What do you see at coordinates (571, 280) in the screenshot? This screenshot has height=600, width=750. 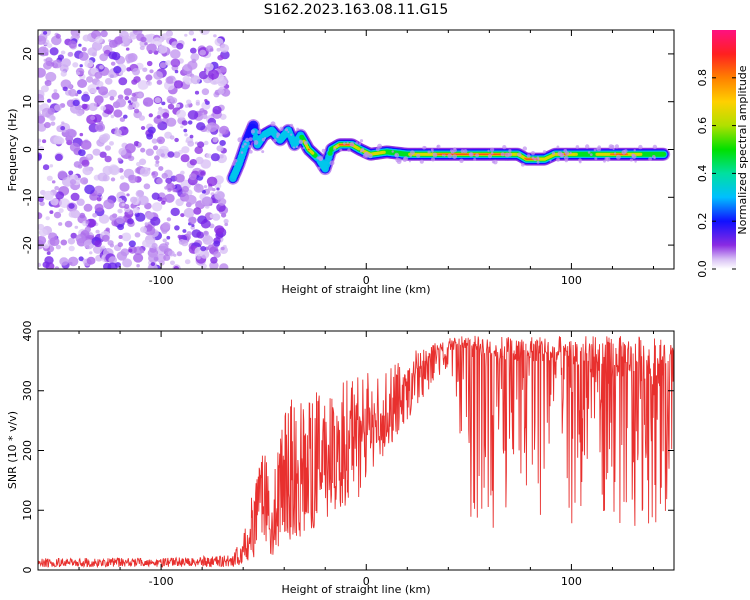 I see `x-tick-label: 100` at bounding box center [571, 280].